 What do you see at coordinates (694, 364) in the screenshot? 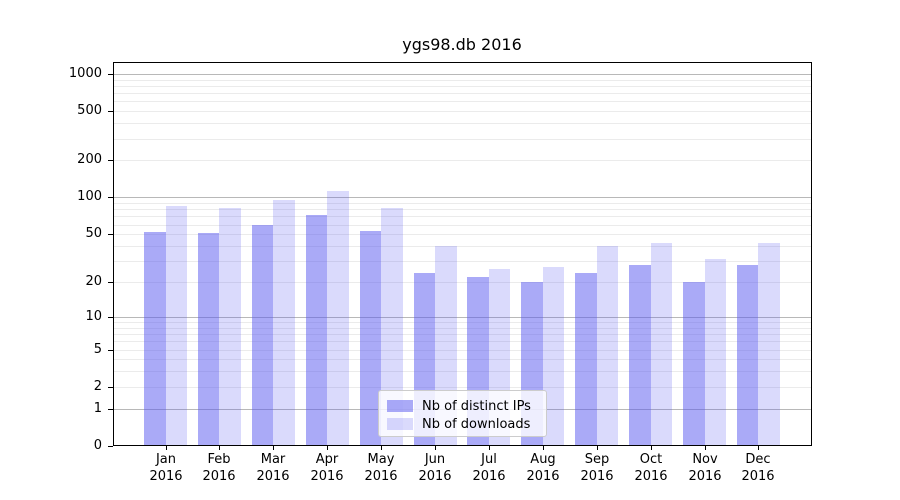
I see `bar-nov-distinct-ips` at bounding box center [694, 364].